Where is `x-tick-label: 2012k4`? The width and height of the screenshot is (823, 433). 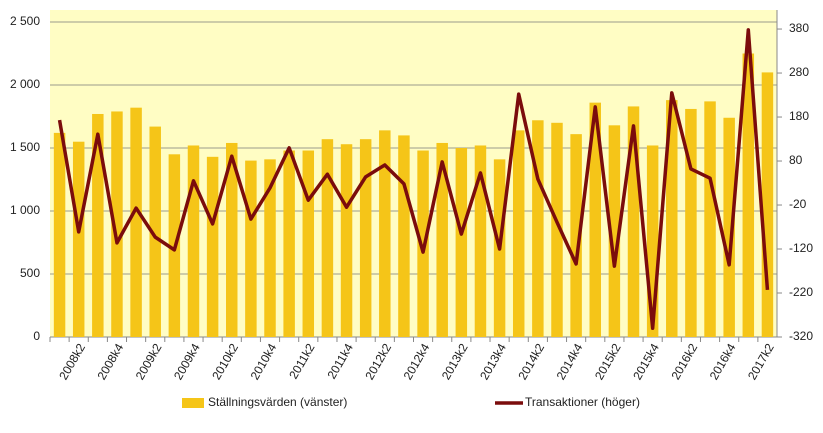
x-tick-label: 2012k4 is located at coordinates (417, 361).